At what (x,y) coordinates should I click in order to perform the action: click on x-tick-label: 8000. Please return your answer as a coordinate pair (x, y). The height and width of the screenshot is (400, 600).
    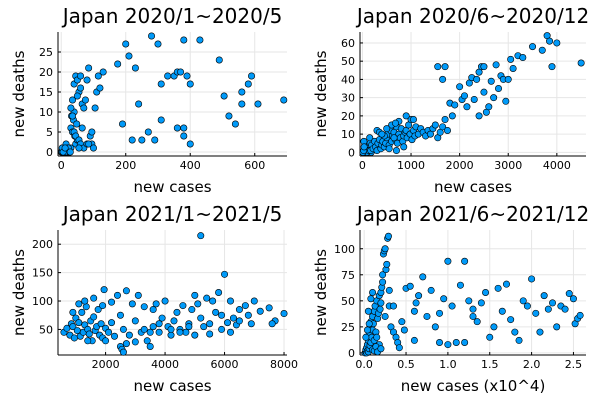
    Looking at the image, I should click on (284, 364).